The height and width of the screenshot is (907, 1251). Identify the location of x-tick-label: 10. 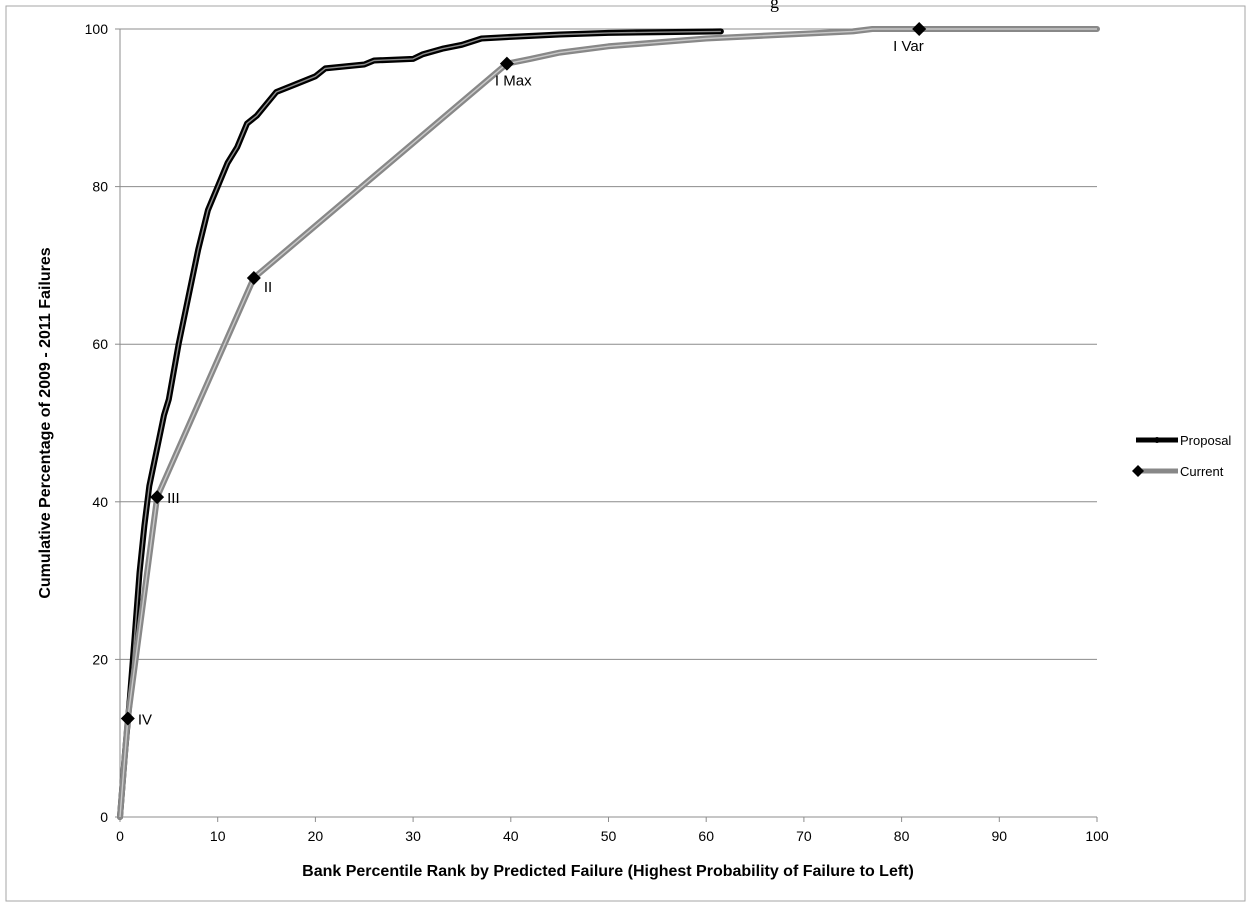
(218, 836).